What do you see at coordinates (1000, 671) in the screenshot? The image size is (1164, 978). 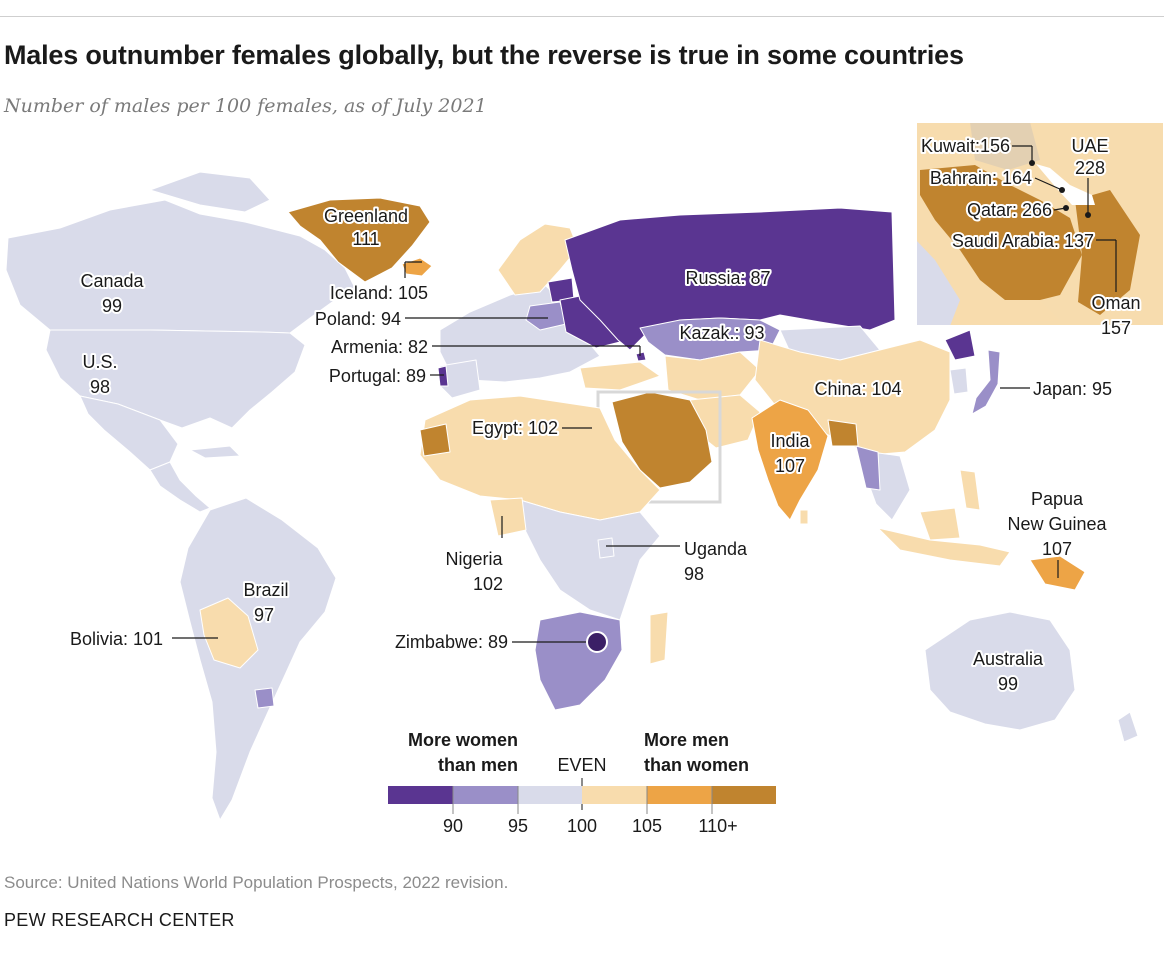 I see `australia-shape` at bounding box center [1000, 671].